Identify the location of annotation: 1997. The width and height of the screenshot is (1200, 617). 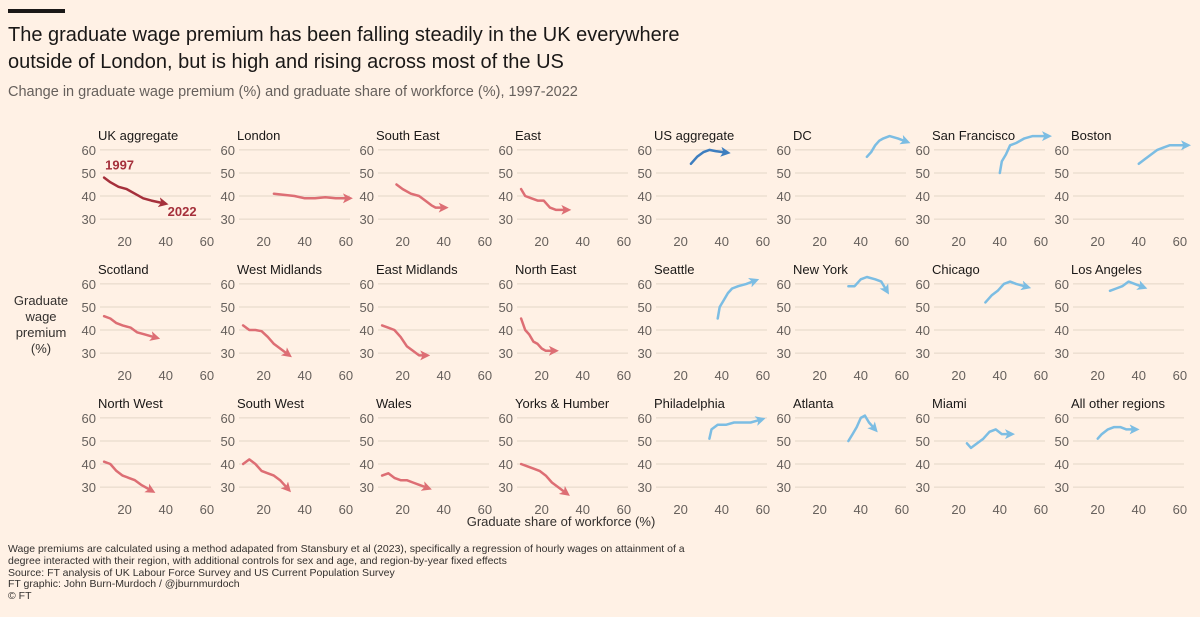
(119, 165).